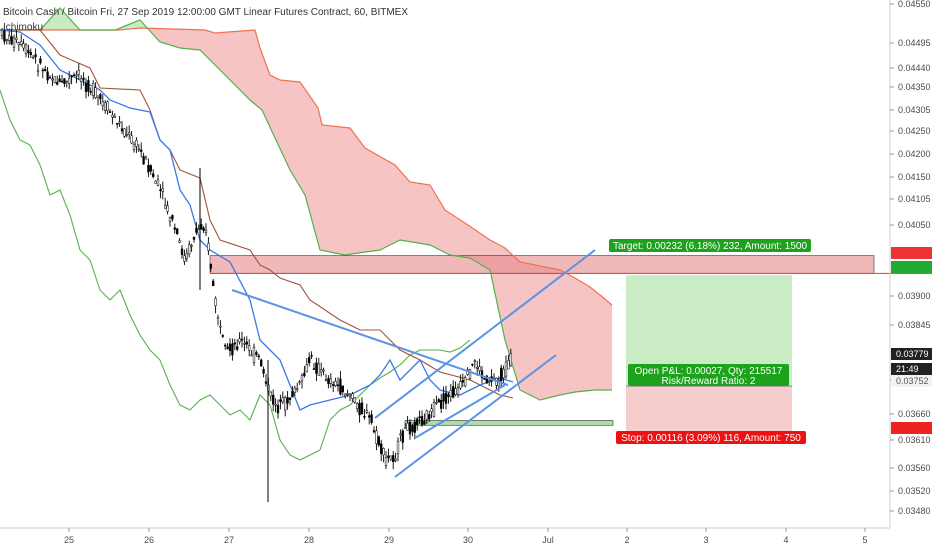  Describe the element at coordinates (914, 325) in the screenshot. I see `price-tick-label: 0.03845` at that location.